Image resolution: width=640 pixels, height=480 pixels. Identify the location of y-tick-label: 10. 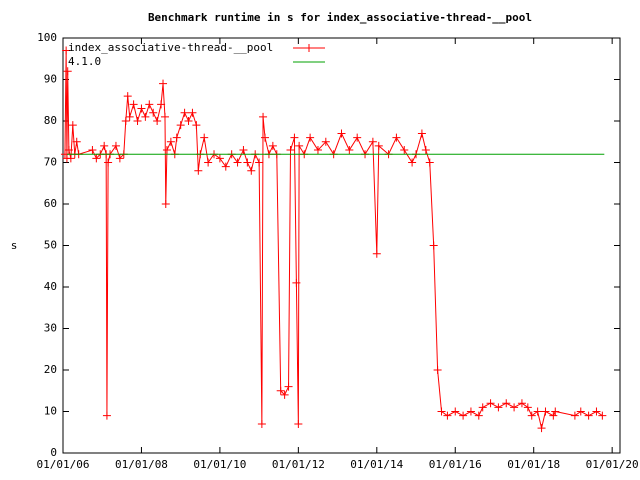
(50, 411).